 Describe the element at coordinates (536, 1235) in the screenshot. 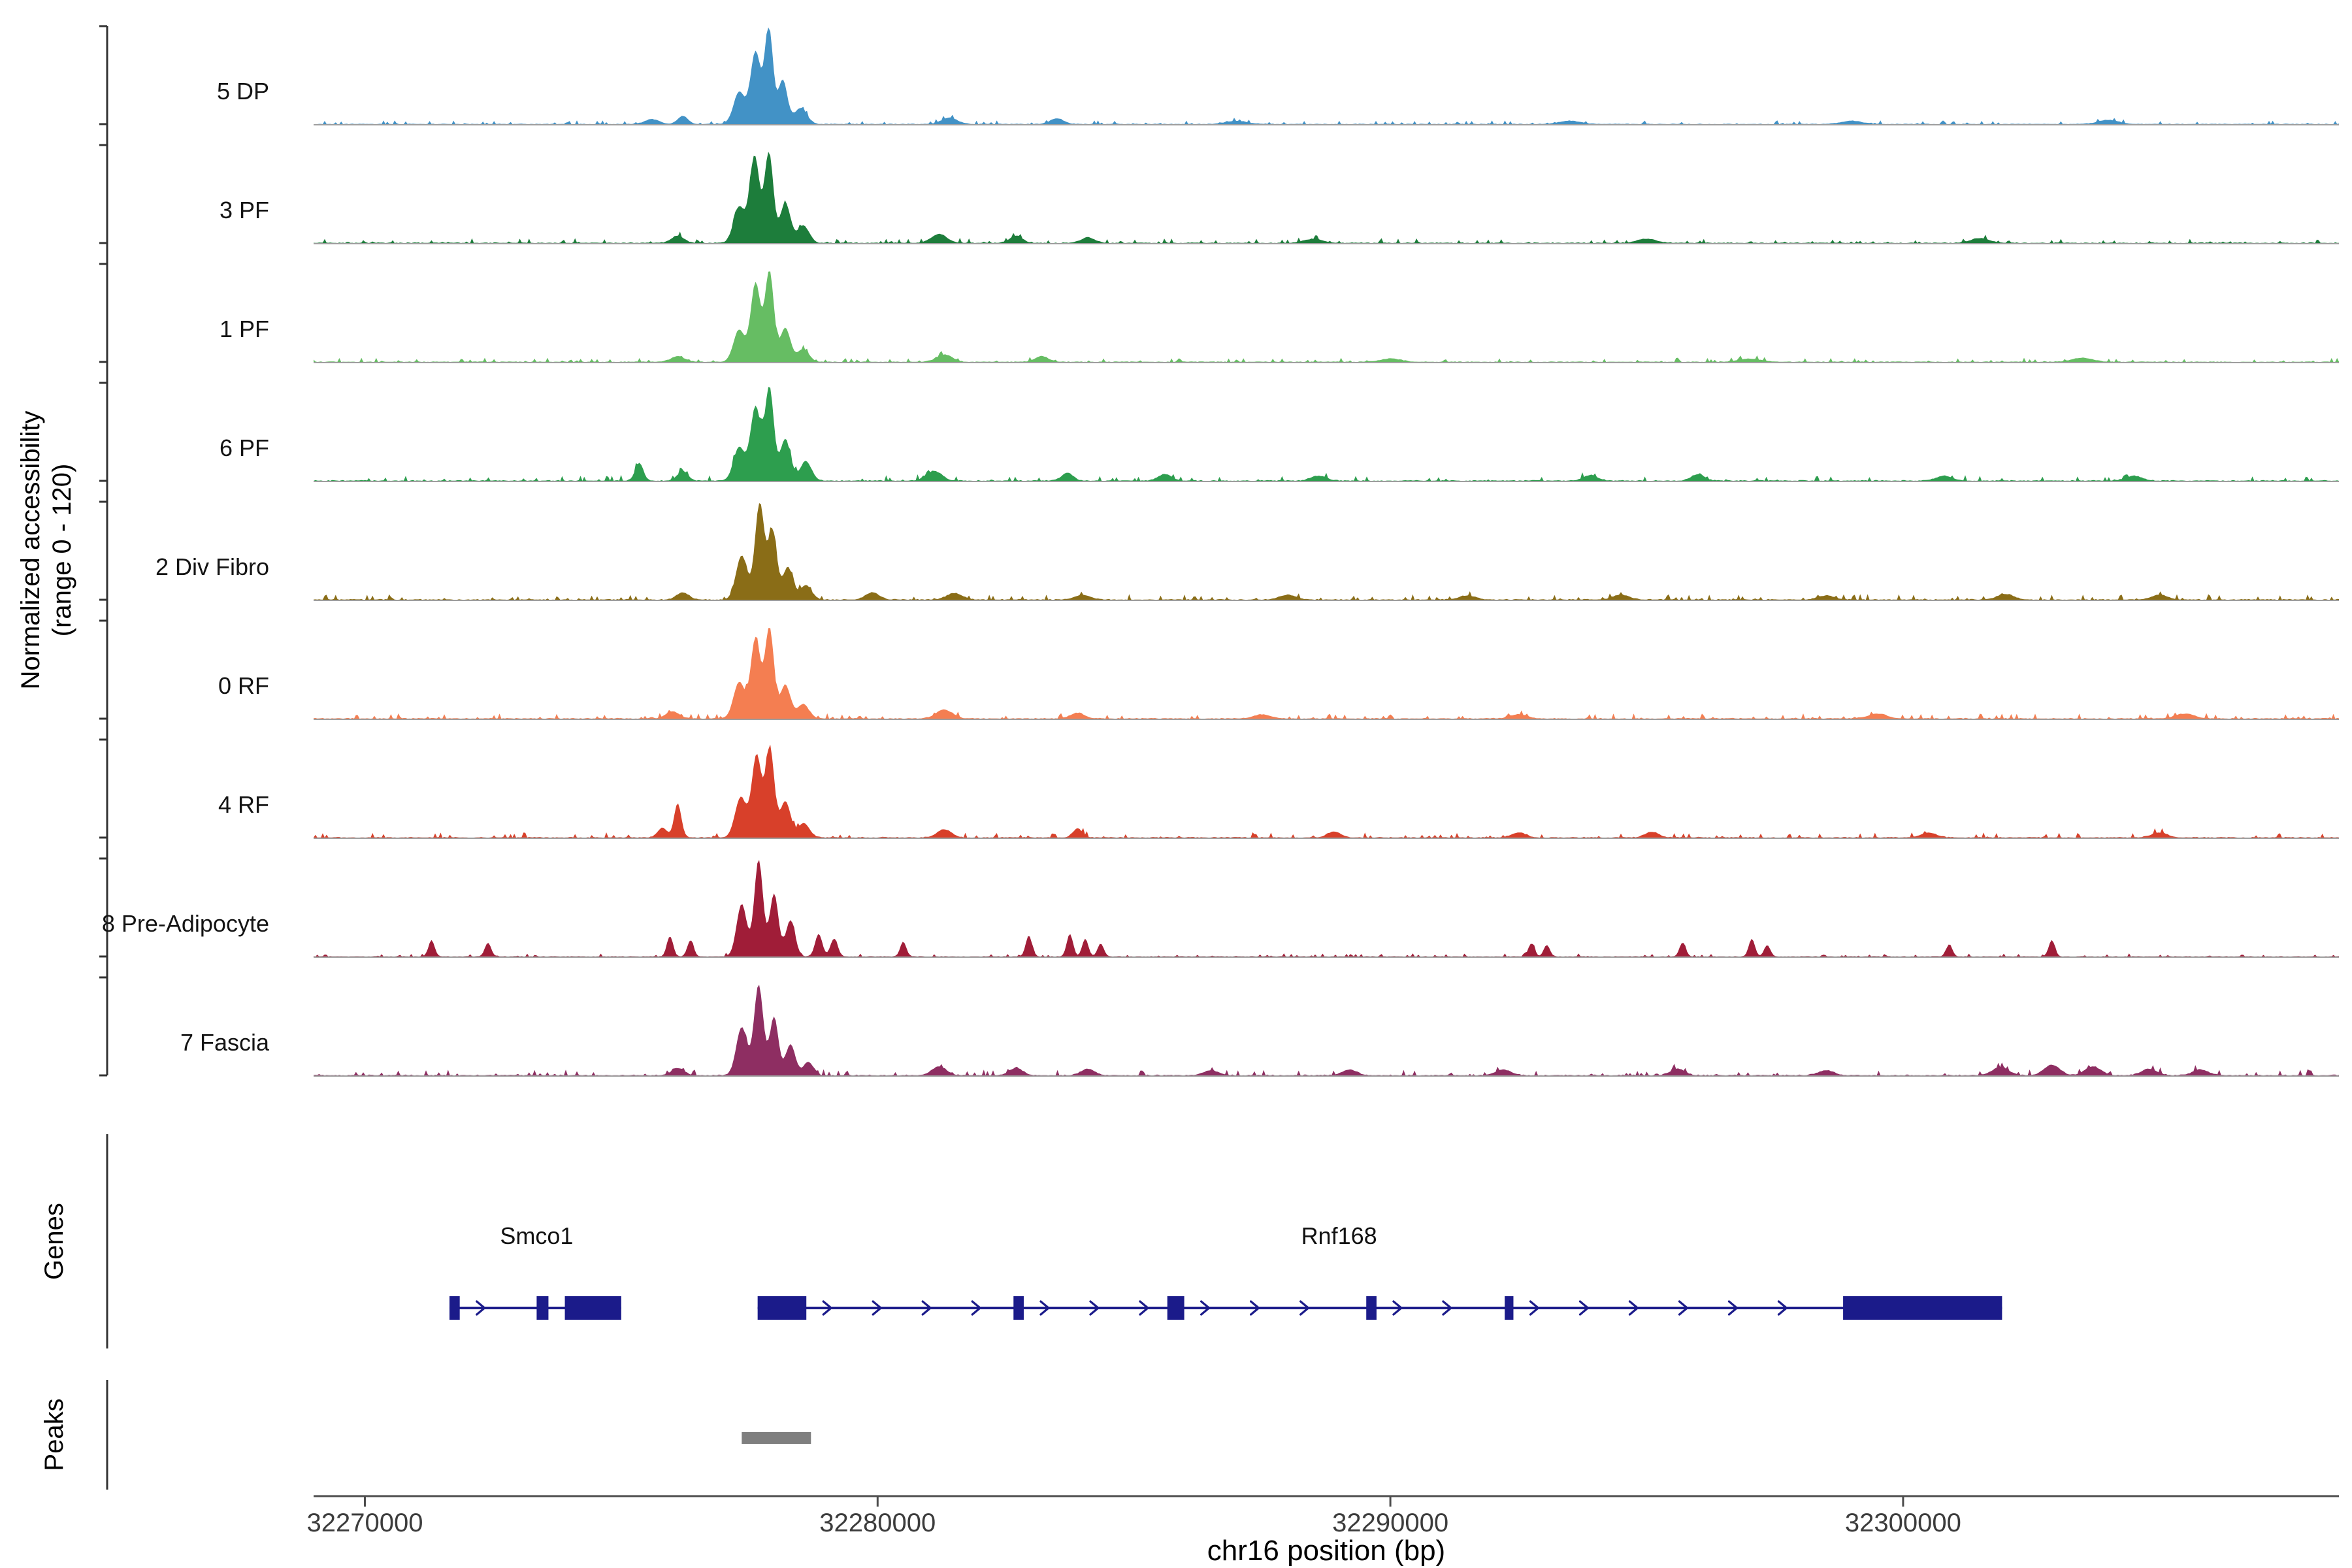

I see `gene-name-label: Smco1` at that location.